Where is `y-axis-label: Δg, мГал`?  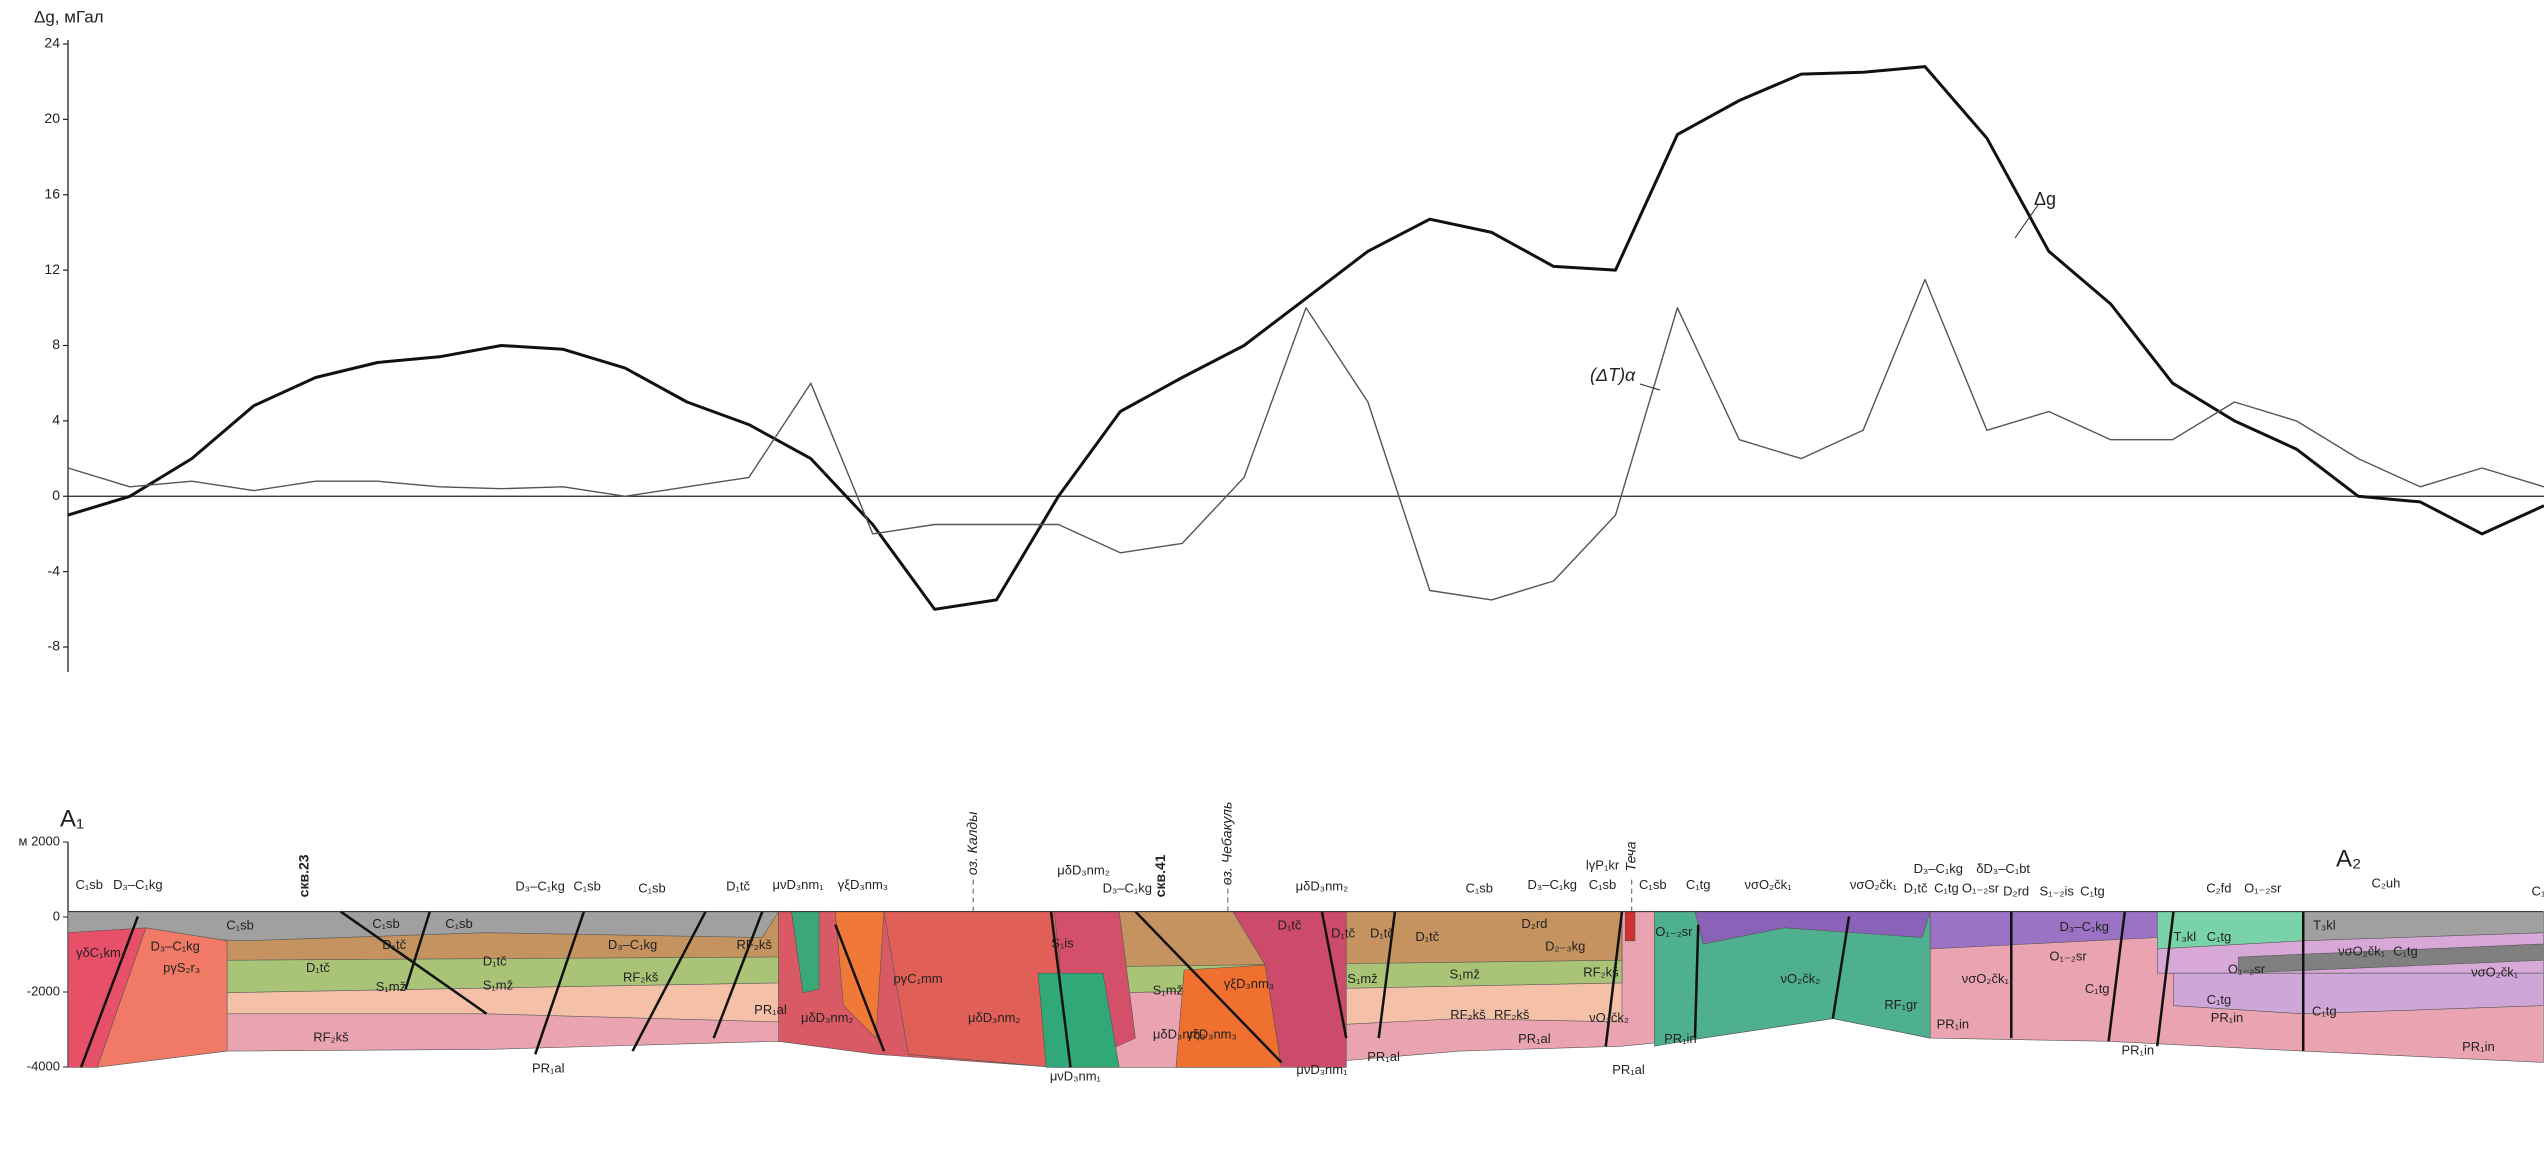
y-axis-label: Δg, мГал is located at coordinates (69, 16).